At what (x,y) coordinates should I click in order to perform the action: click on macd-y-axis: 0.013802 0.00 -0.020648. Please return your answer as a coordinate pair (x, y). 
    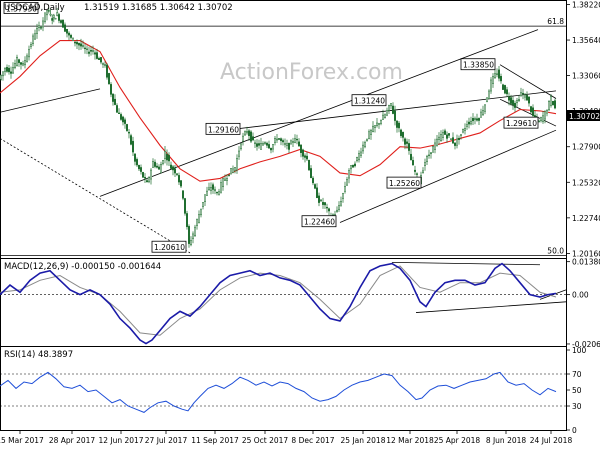
    Looking at the image, I should click on (583, 303).